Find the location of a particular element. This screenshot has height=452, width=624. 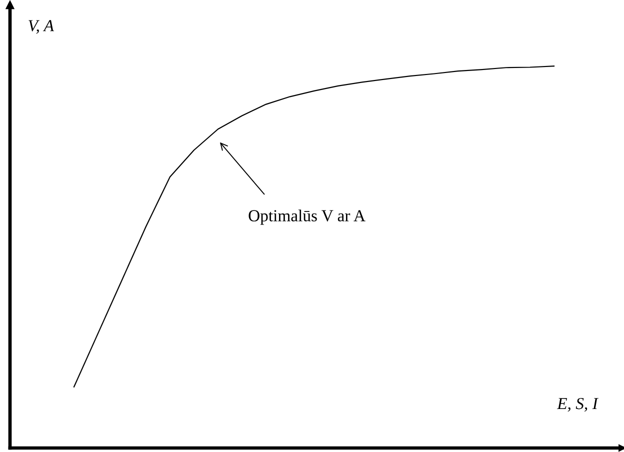

x-axis-title: E, S, I is located at coordinates (577, 405).